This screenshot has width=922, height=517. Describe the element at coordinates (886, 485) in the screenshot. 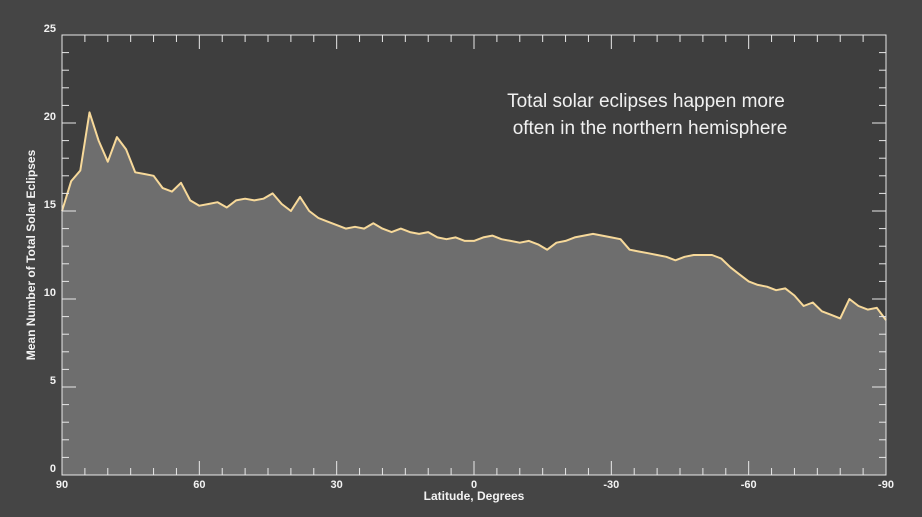

I see `x-tick-label: -90` at that location.